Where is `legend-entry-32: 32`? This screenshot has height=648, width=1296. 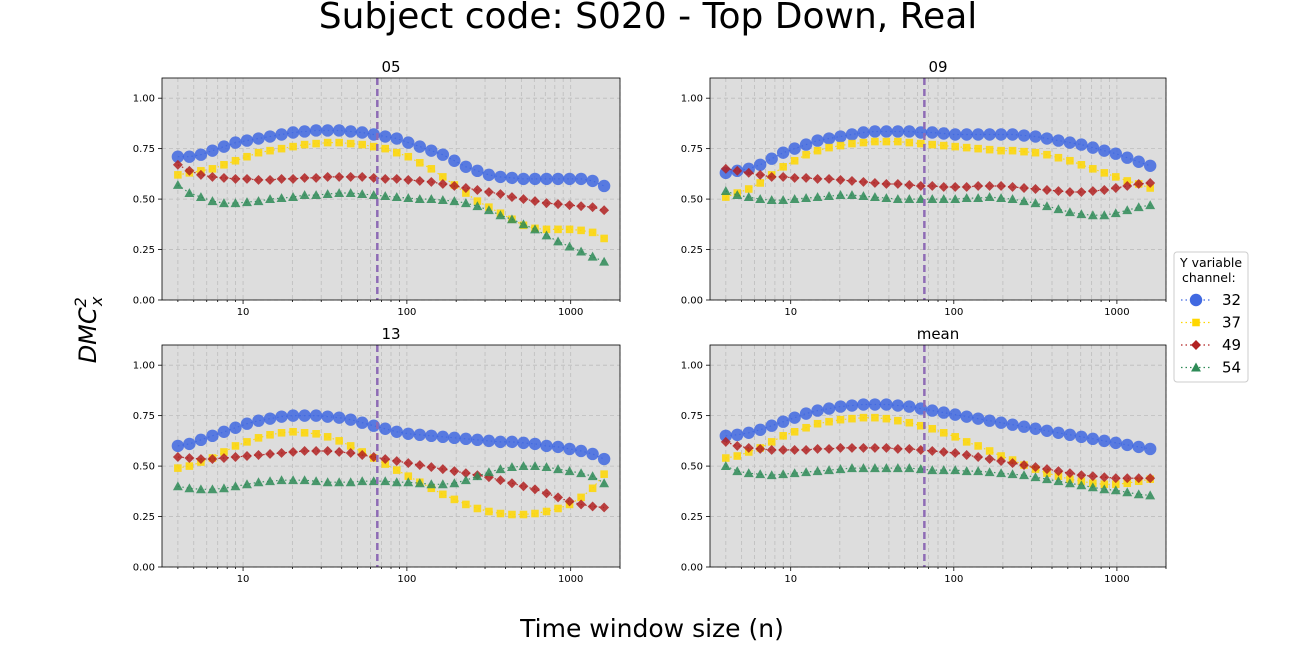 legend-entry-32: 32 is located at coordinates (1211, 300).